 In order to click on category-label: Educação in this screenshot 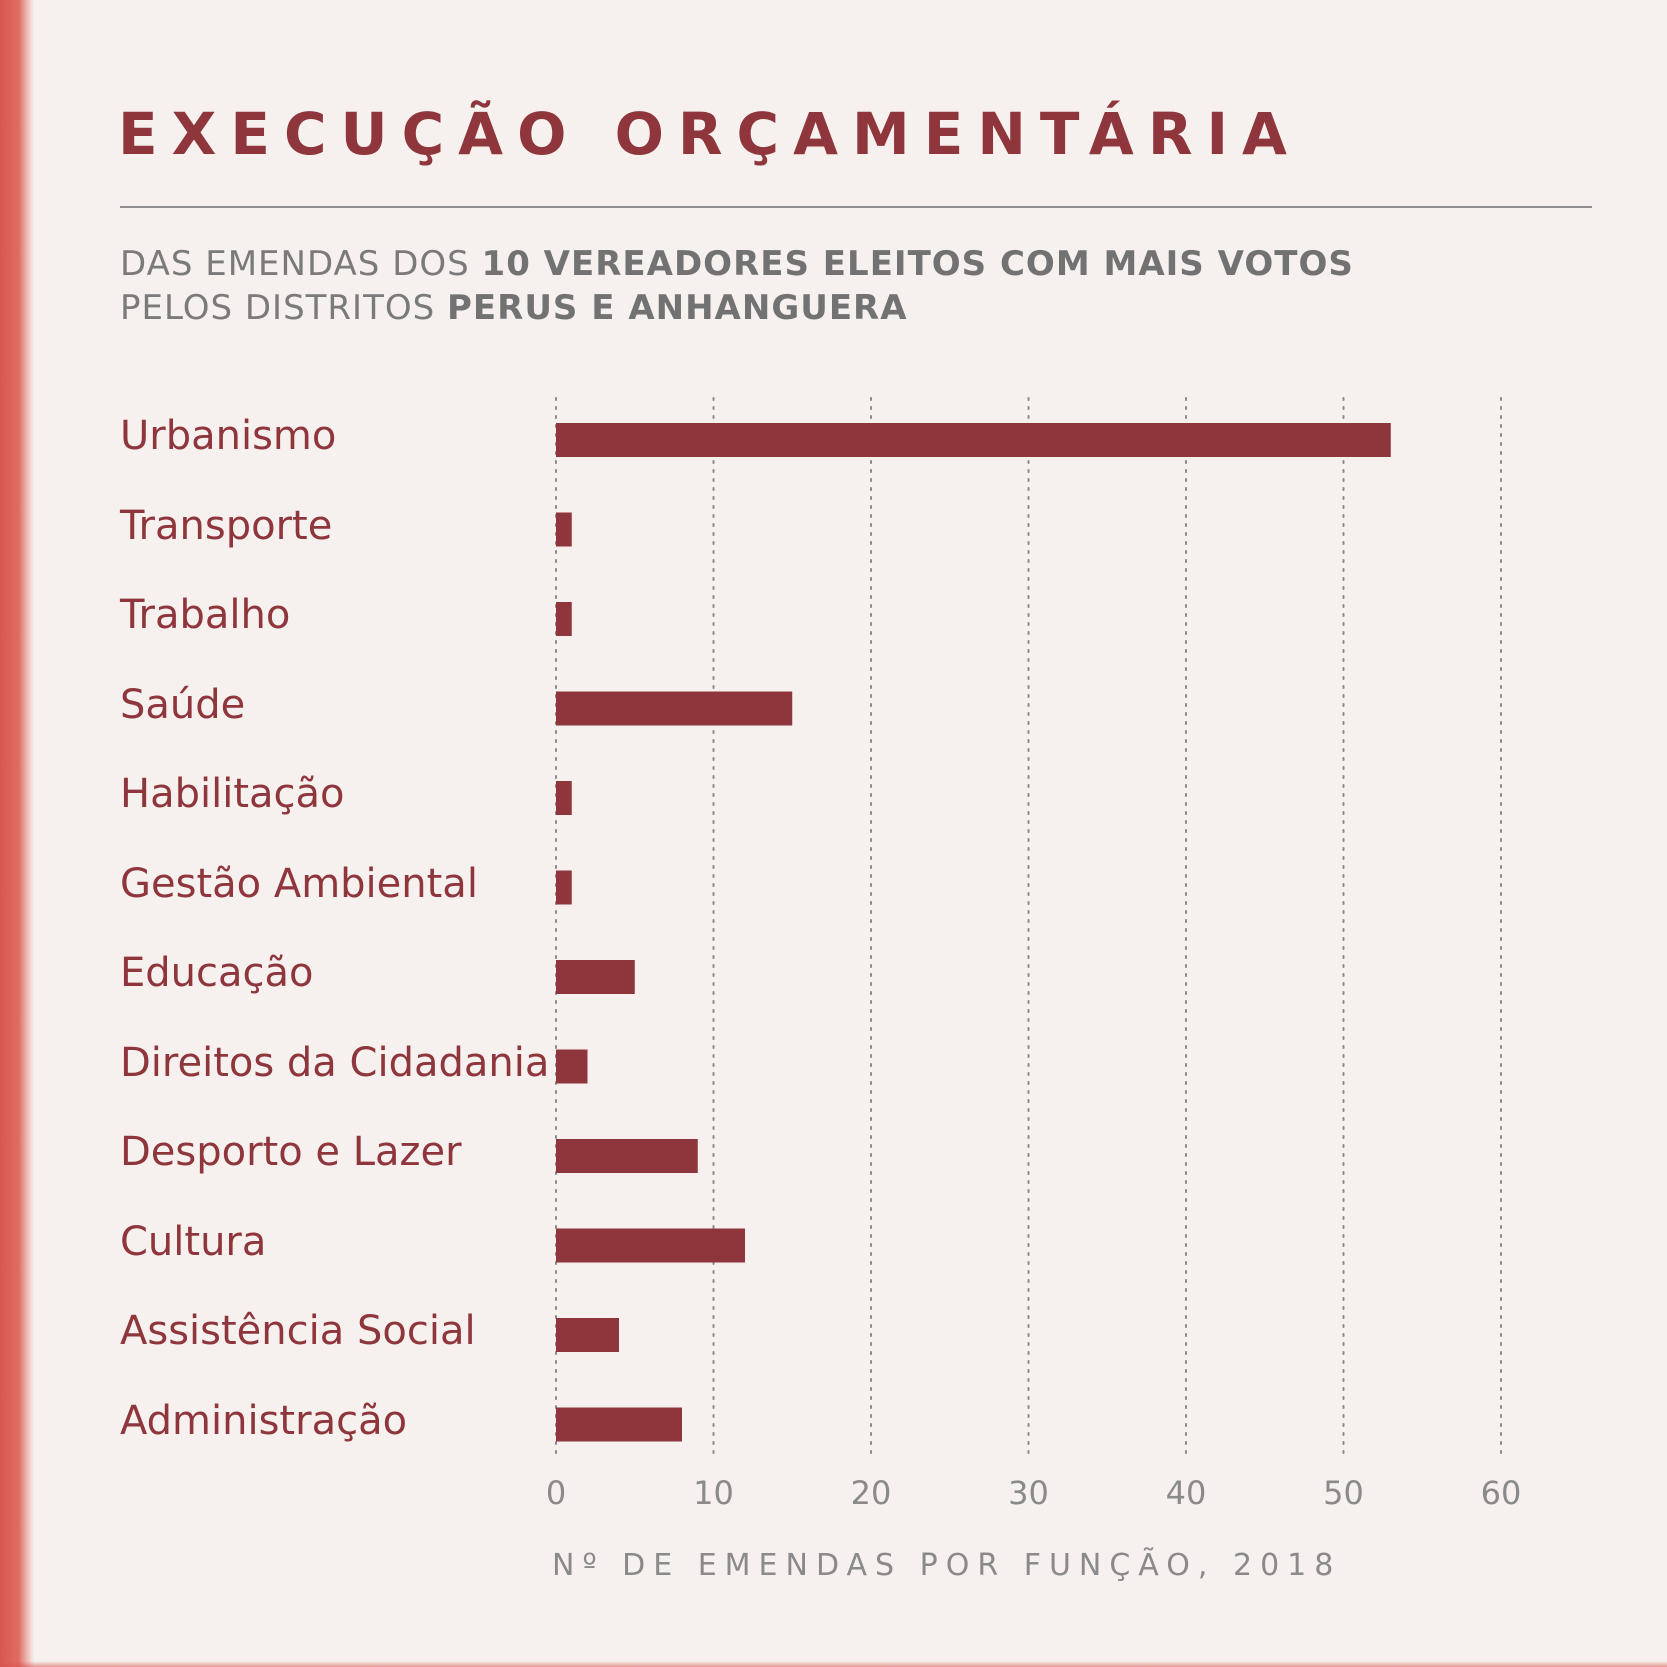, I will do `click(217, 973)`.